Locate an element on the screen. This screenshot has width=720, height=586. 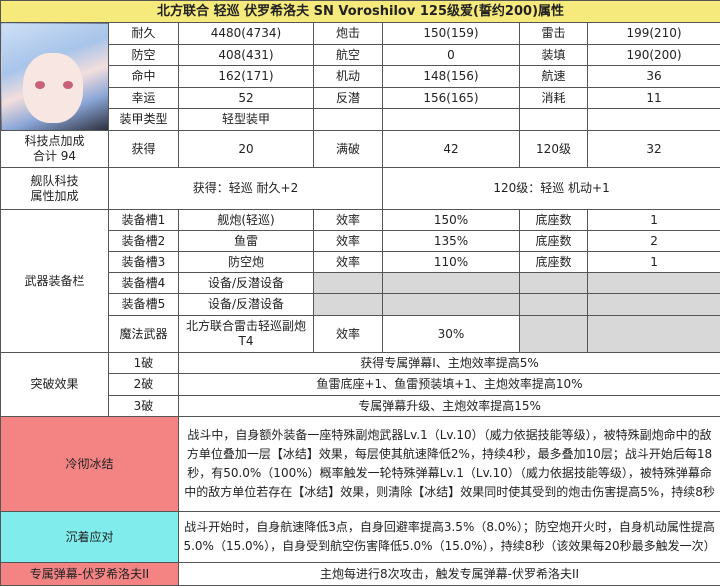
breakthrough-label: 突破效果 is located at coordinates (55, 385).